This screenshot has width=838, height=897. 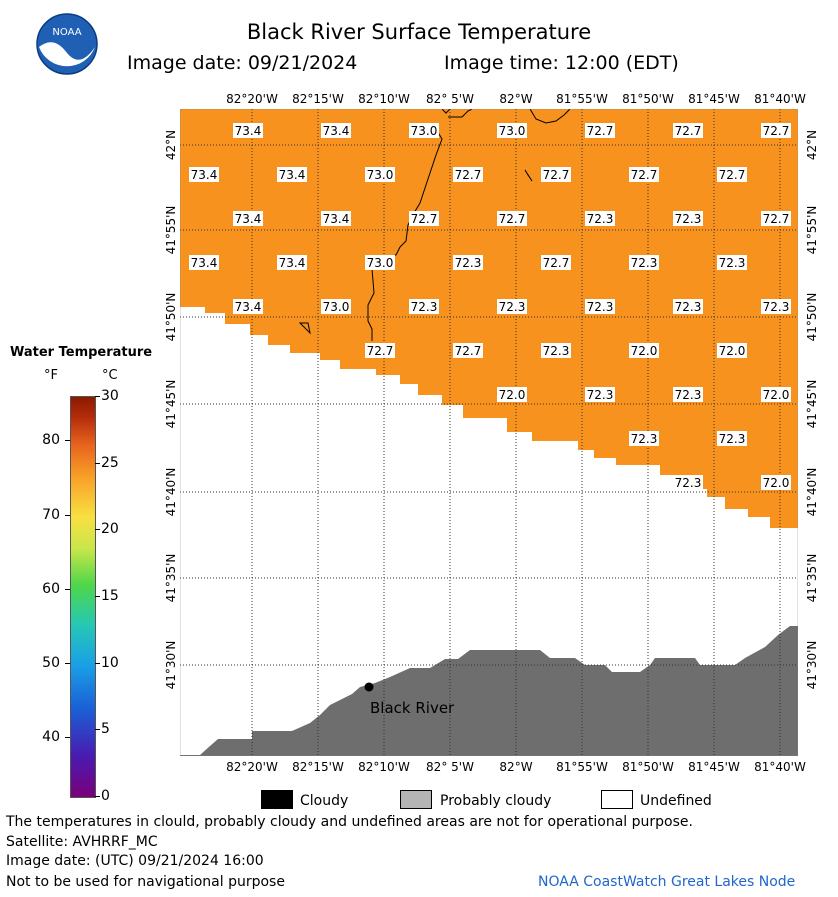 I want to click on key-cloudy-label: Cloudy, so click(x=324, y=801).